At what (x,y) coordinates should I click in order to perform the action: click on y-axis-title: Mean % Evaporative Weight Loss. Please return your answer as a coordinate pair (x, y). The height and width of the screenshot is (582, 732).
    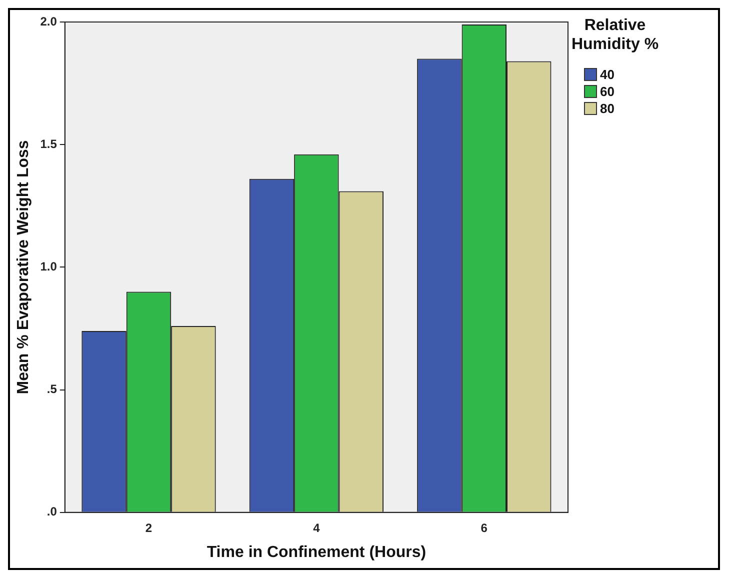
    Looking at the image, I should click on (23, 267).